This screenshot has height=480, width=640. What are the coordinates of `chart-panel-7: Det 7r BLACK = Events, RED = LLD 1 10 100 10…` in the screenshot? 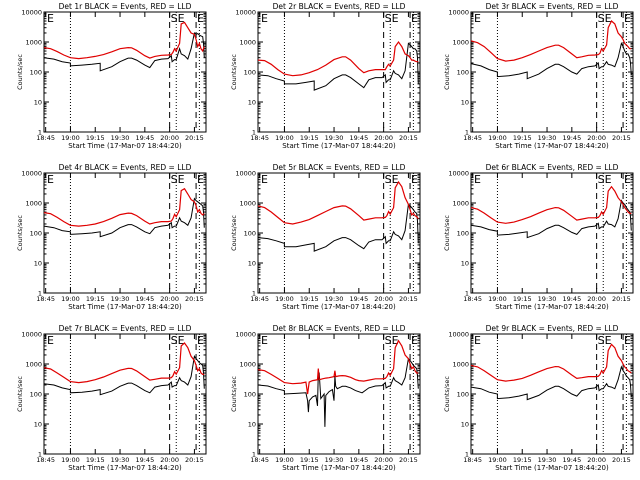 It's located at (111, 398).